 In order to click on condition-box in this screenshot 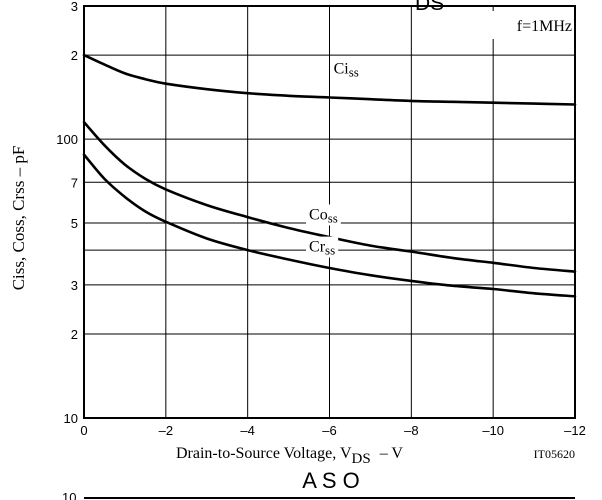, I will do `click(532, 25)`.